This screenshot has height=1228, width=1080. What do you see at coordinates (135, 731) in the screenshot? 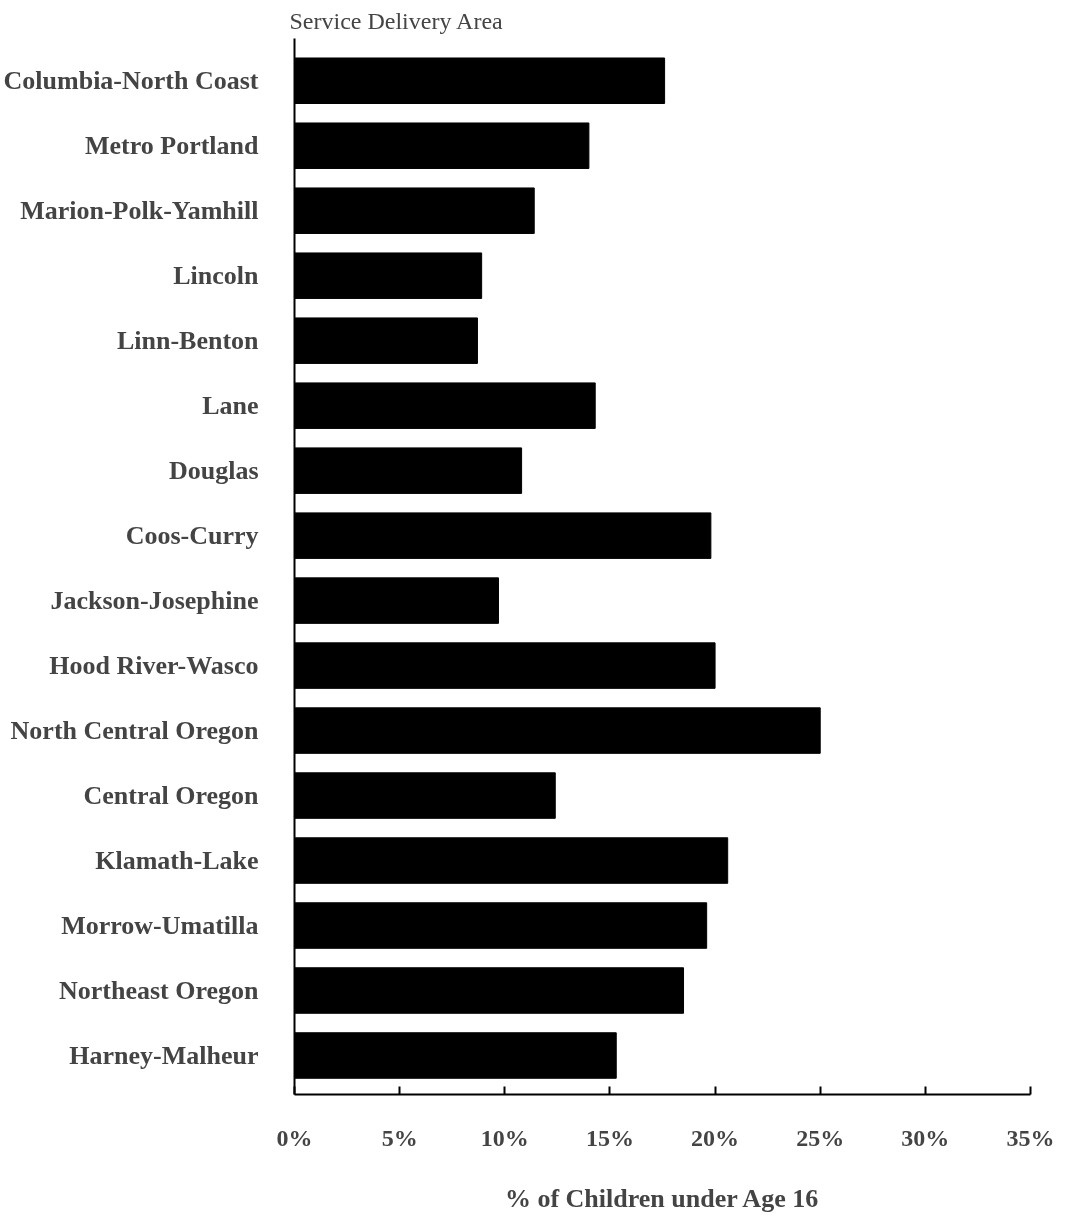
I see `y-tick-label: North Central Oregon` at bounding box center [135, 731].